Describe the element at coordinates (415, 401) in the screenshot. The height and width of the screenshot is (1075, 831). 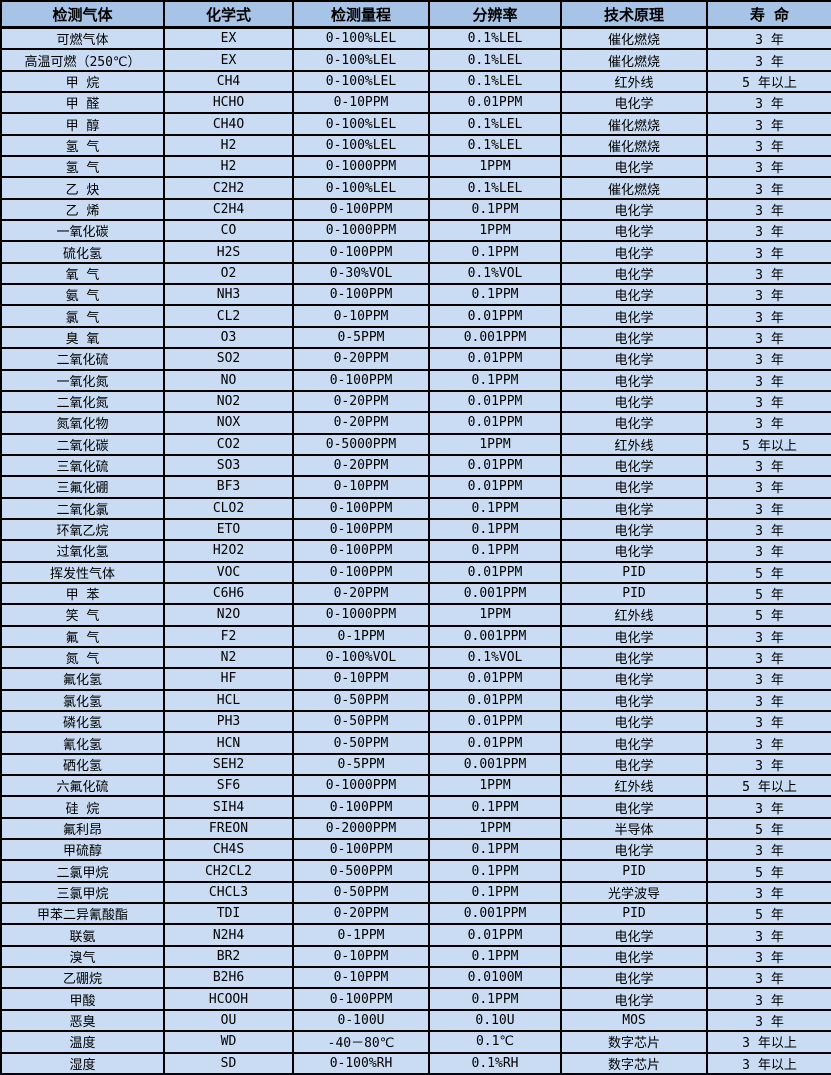
I see `table-row: 二氧化氮 NO2 0-20PPM 0.01PPM 电化学 3 年` at that location.